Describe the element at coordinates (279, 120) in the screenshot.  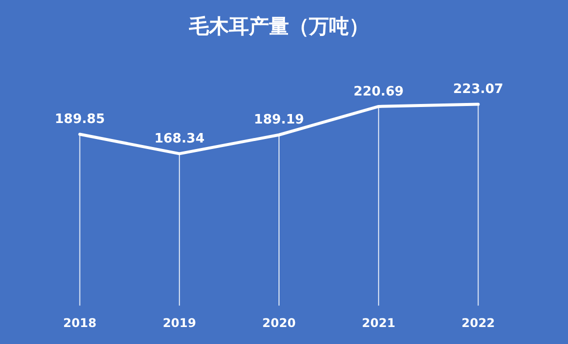
I see `data-label: 189.19` at that location.